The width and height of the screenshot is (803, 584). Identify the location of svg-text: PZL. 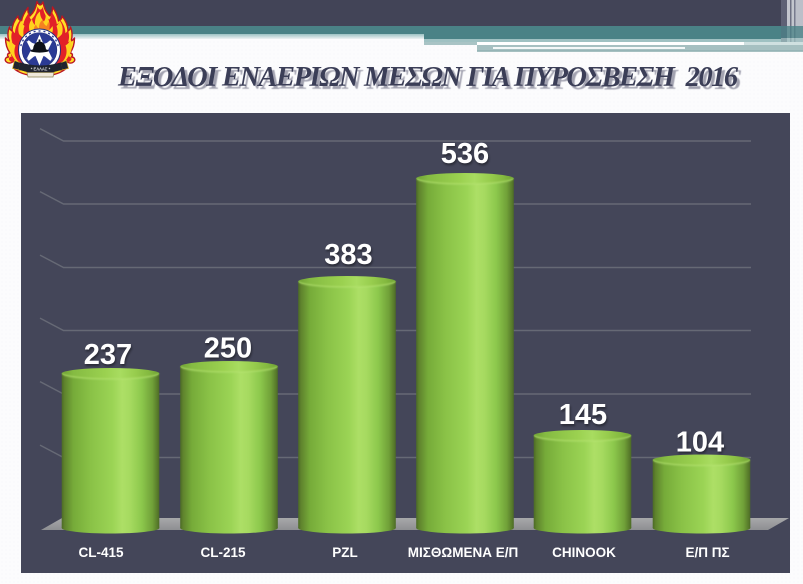
(345, 552).